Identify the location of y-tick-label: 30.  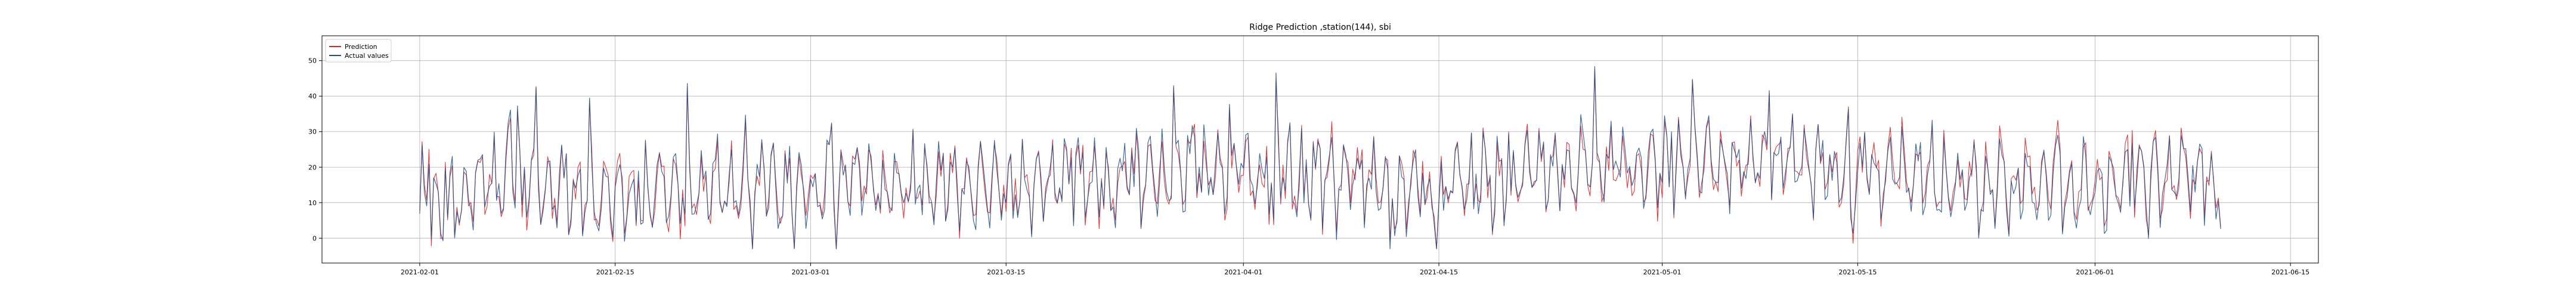
(312, 132).